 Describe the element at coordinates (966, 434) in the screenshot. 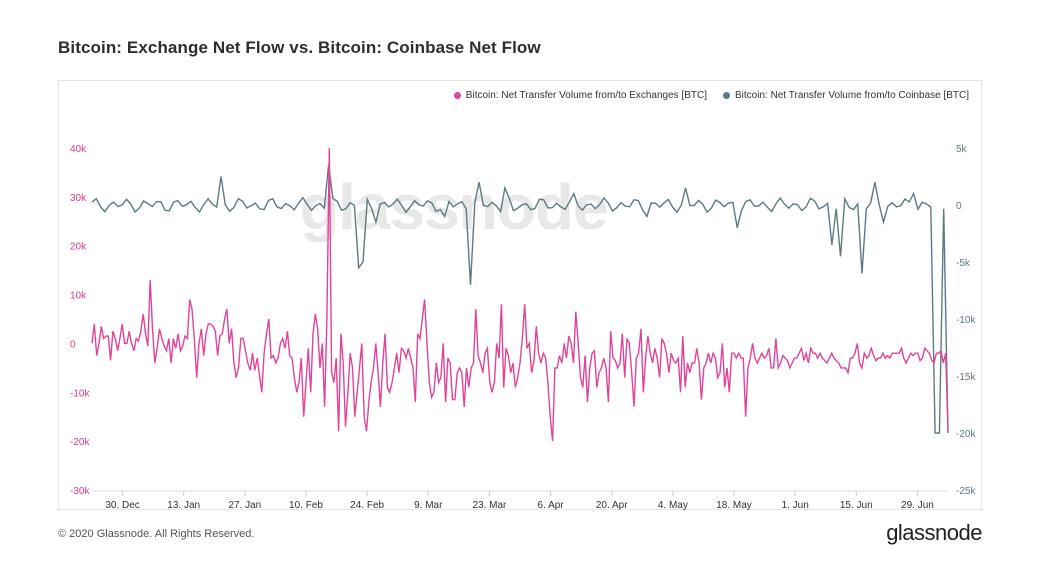

I see `right-axis-tick-label: -20k` at that location.